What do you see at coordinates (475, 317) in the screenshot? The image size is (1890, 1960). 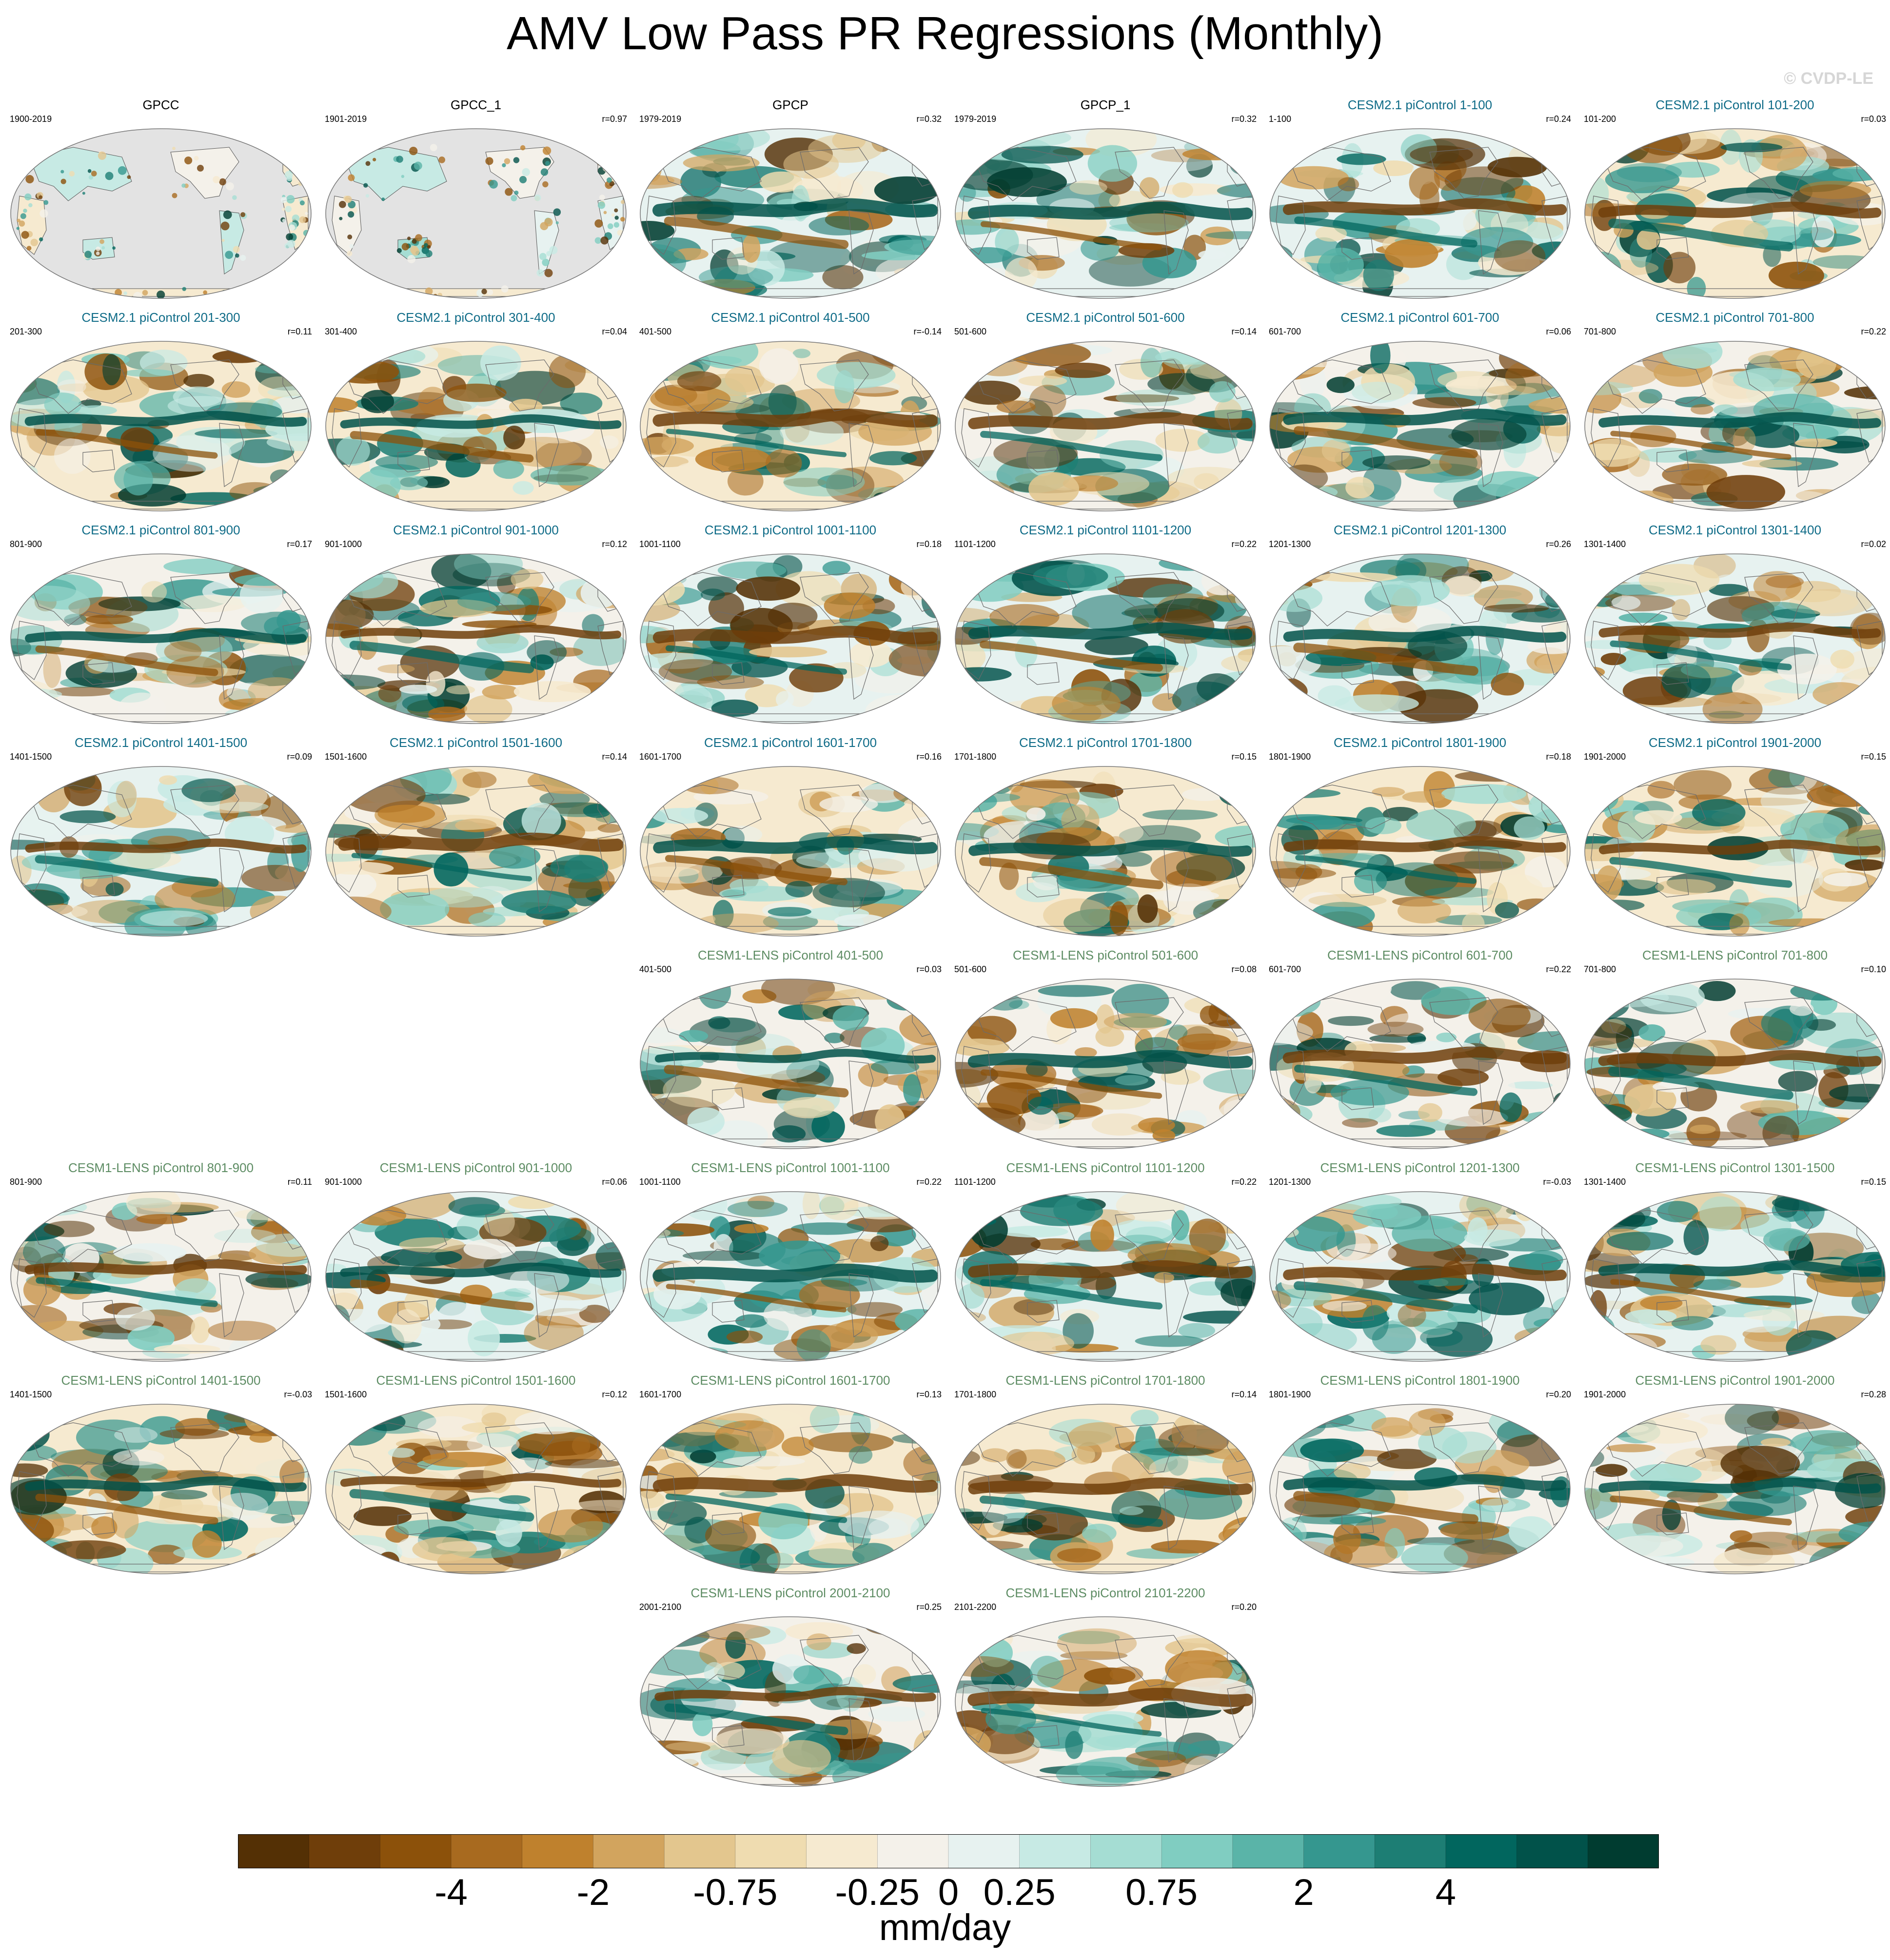 I see `panel-title: CESM2.1 piControl 301-400` at bounding box center [475, 317].